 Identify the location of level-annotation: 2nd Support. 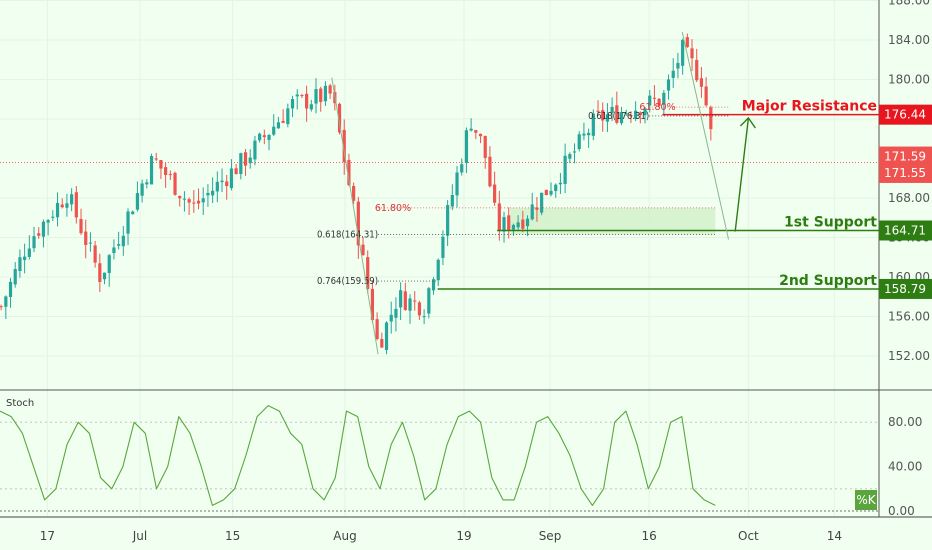
(828, 281).